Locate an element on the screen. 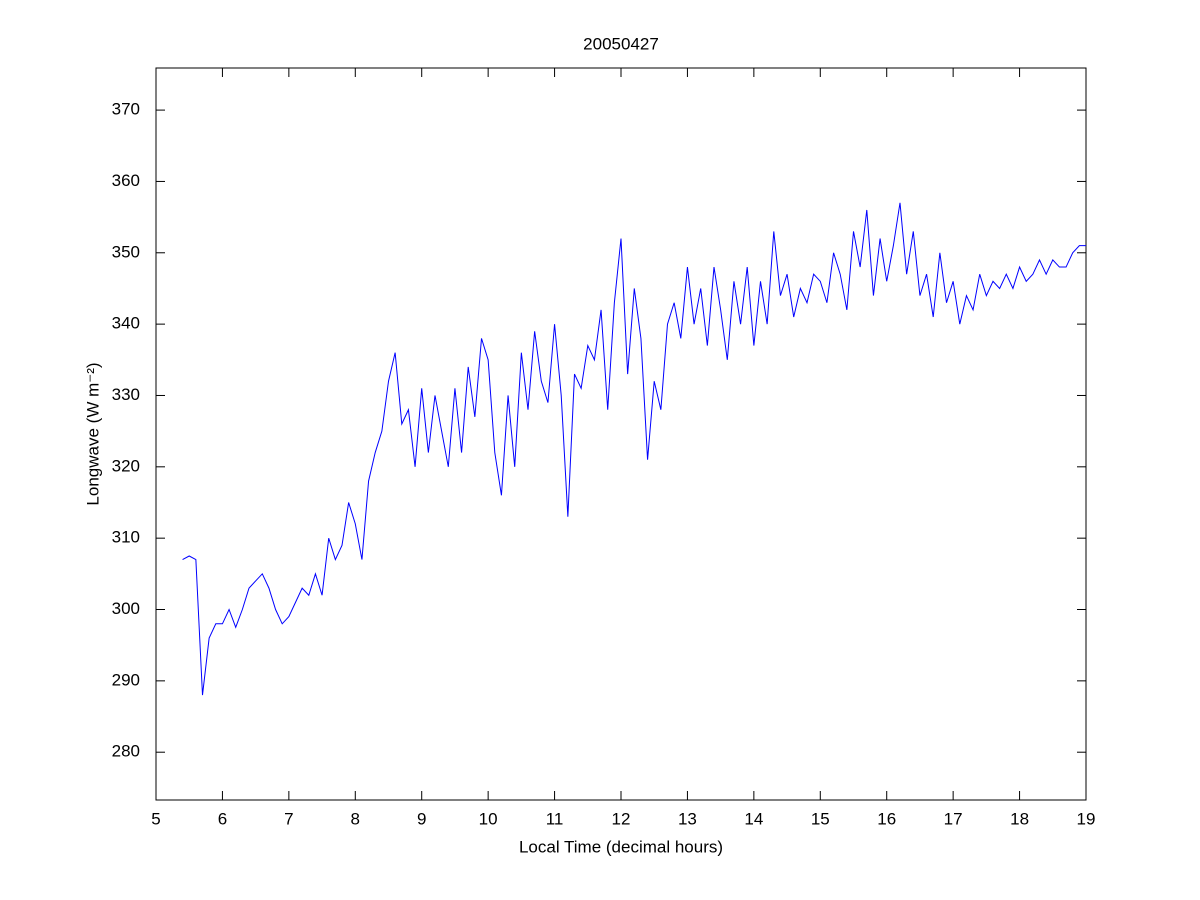  y-tick-label: 280 is located at coordinates (126, 751).